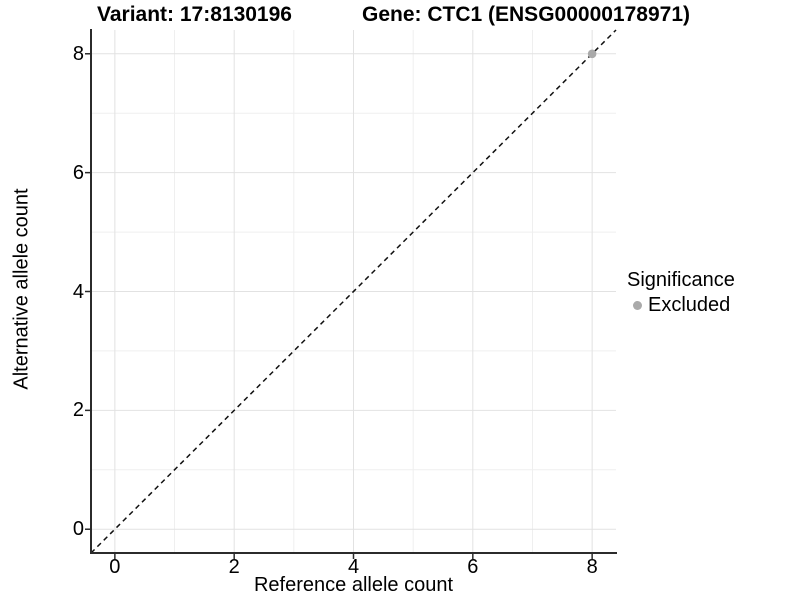 The image size is (800, 600). Describe the element at coordinates (353, 567) in the screenshot. I see `x-tick-label: 4` at that location.